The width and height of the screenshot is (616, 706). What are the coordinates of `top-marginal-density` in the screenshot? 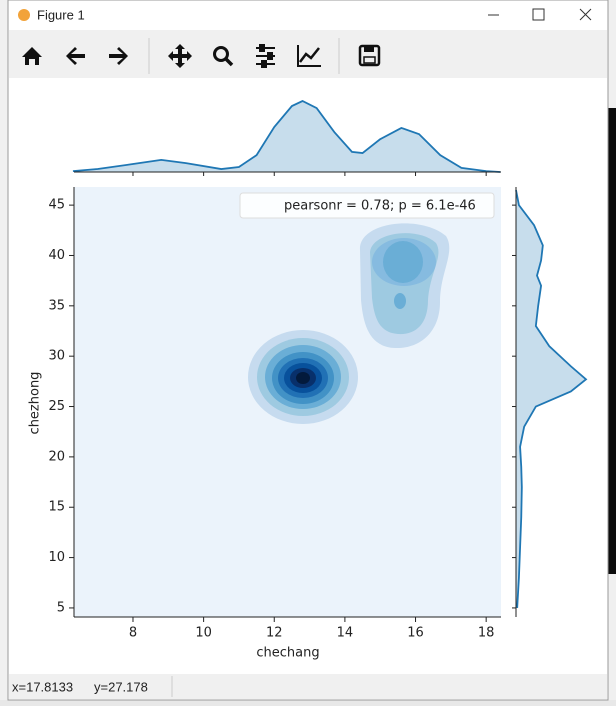 It's located at (286, 136).